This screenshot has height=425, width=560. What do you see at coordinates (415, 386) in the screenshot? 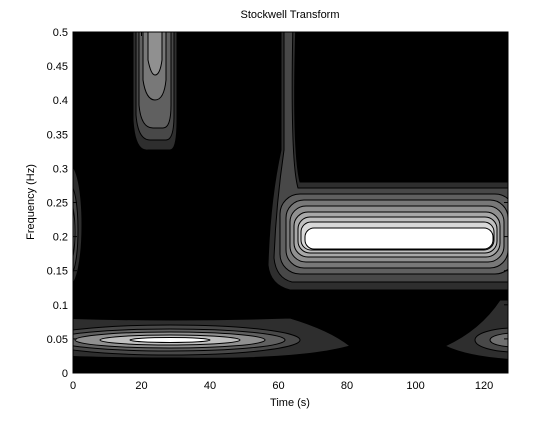
I see `x-tick-label: 100` at bounding box center [415, 386].